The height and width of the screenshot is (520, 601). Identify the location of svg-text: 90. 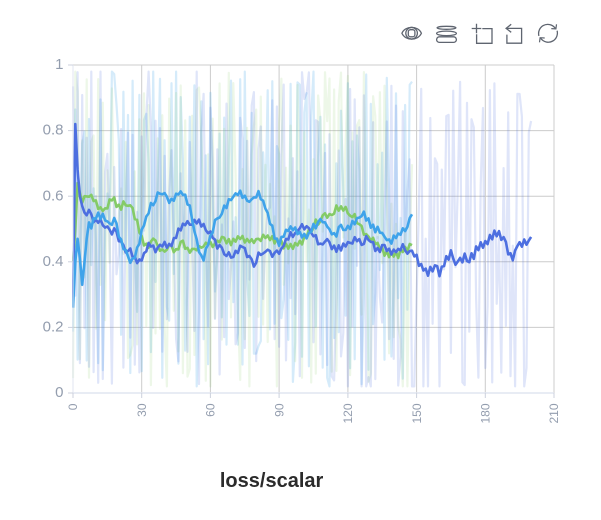
(279, 410).